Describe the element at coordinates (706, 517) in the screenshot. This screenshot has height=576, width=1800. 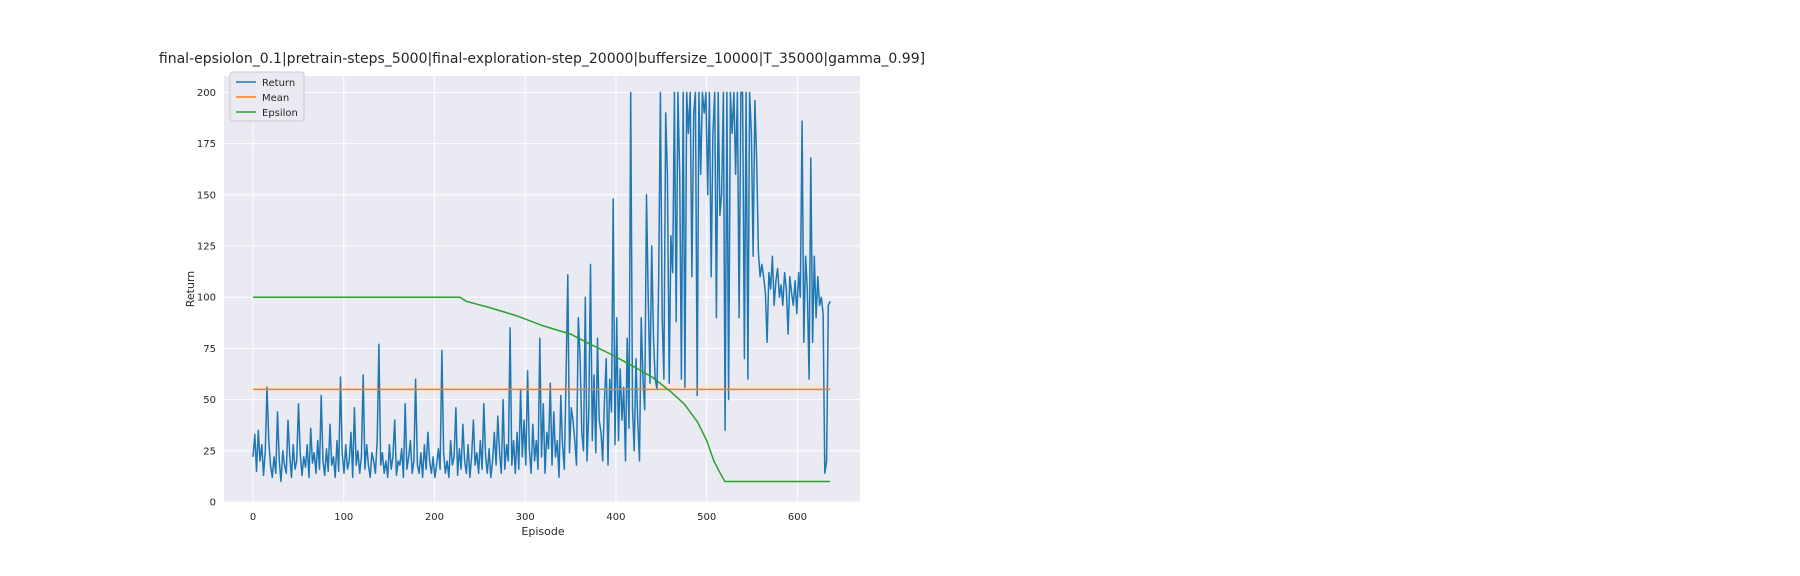
I see `x-tick-label: 500` at that location.